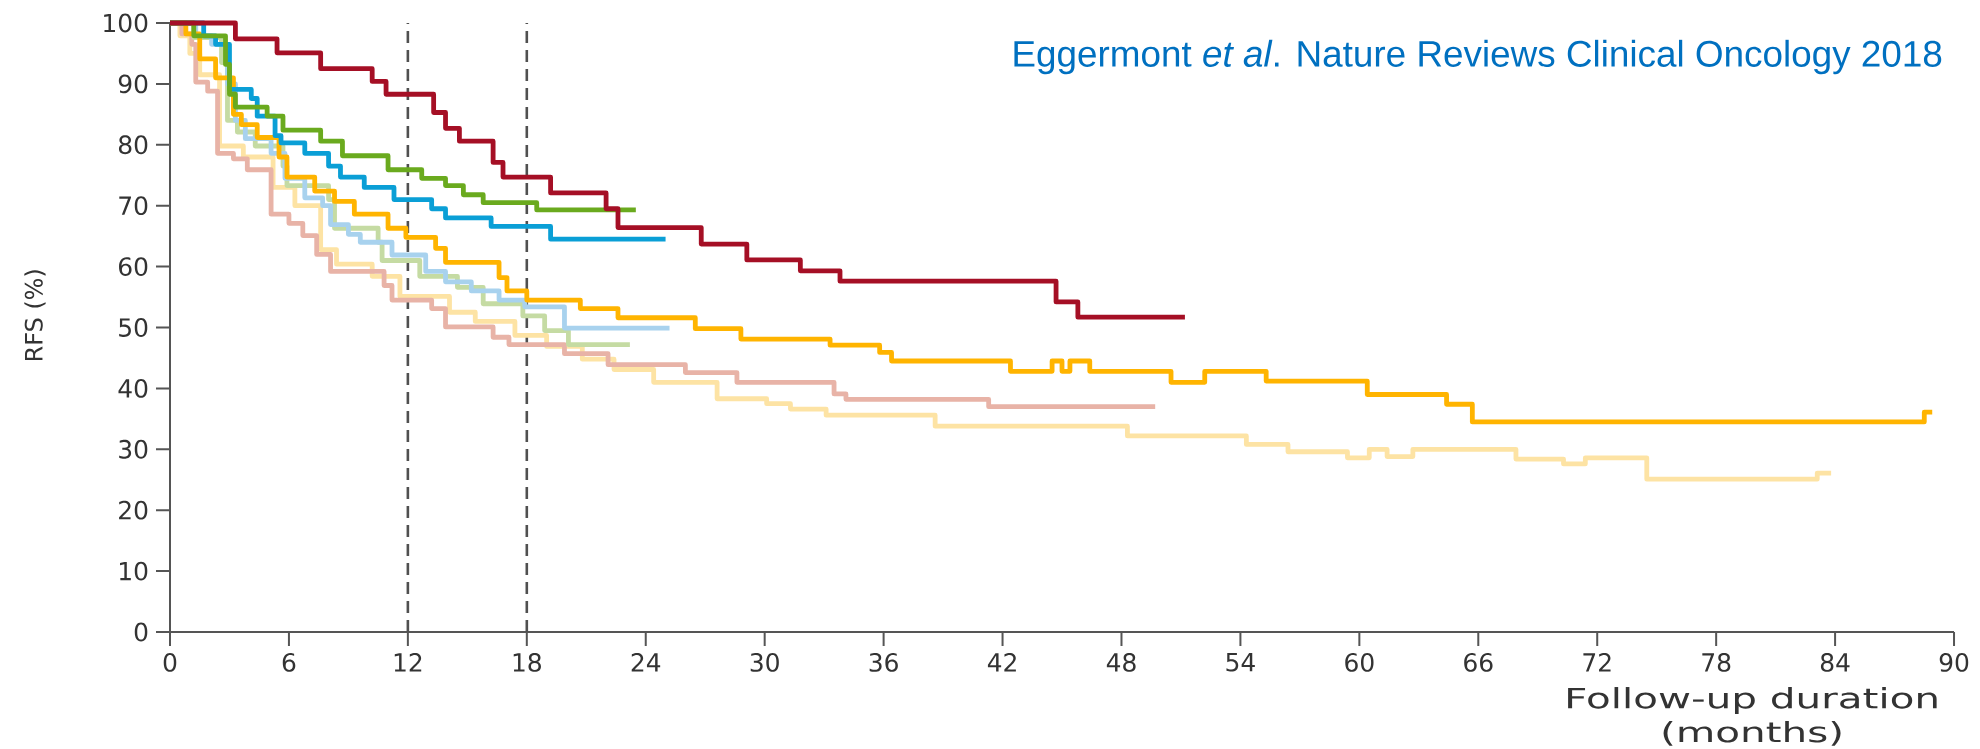 This screenshot has width=1980, height=749. I want to click on y-axis-title: RFS (%), so click(35, 315).